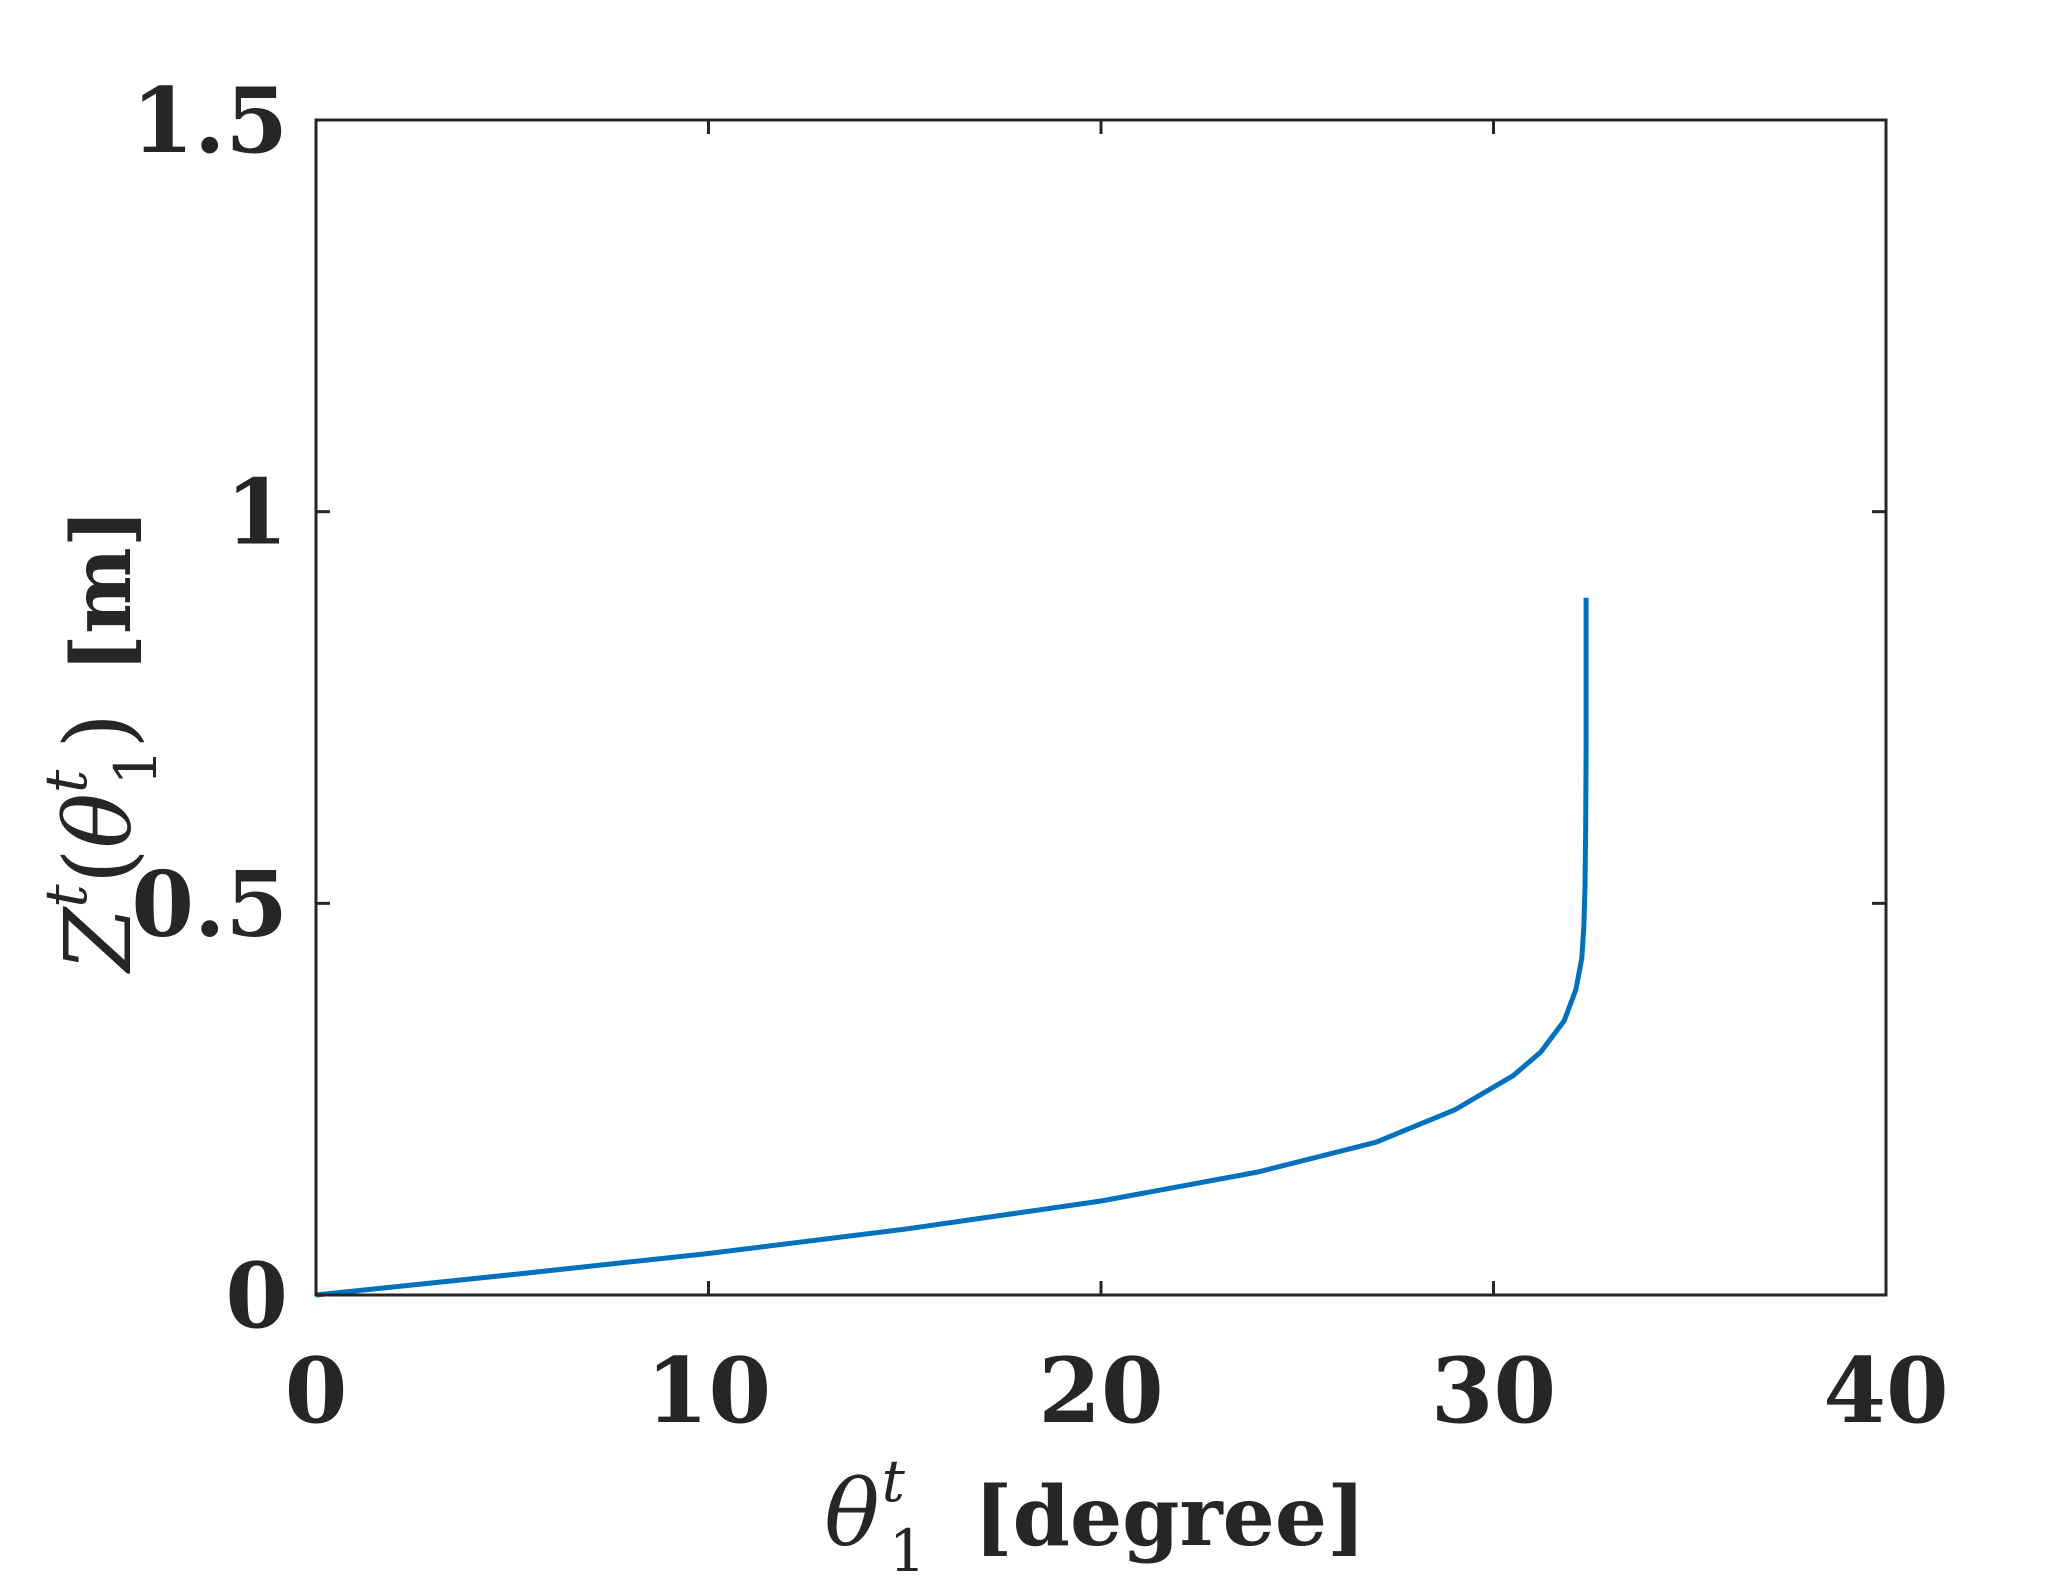 Image resolution: width=2070 pixels, height=1582 pixels. What do you see at coordinates (708, 1391) in the screenshot?
I see `x-tick-label: 10` at bounding box center [708, 1391].